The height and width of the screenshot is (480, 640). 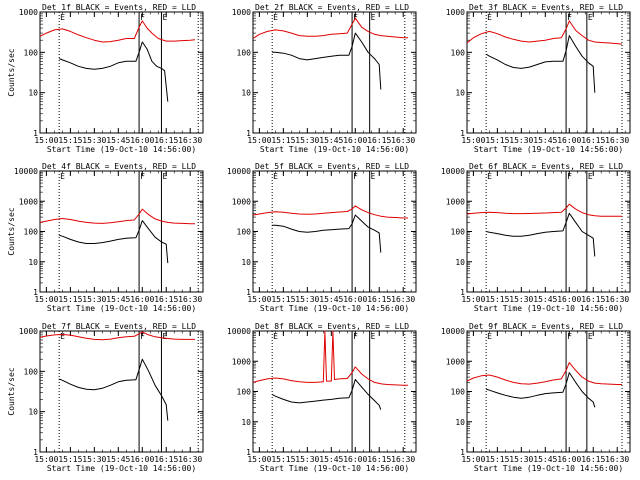 I want to click on panel-title: Det 5f BLACK = Events, RED = LLD, so click(x=332, y=166).